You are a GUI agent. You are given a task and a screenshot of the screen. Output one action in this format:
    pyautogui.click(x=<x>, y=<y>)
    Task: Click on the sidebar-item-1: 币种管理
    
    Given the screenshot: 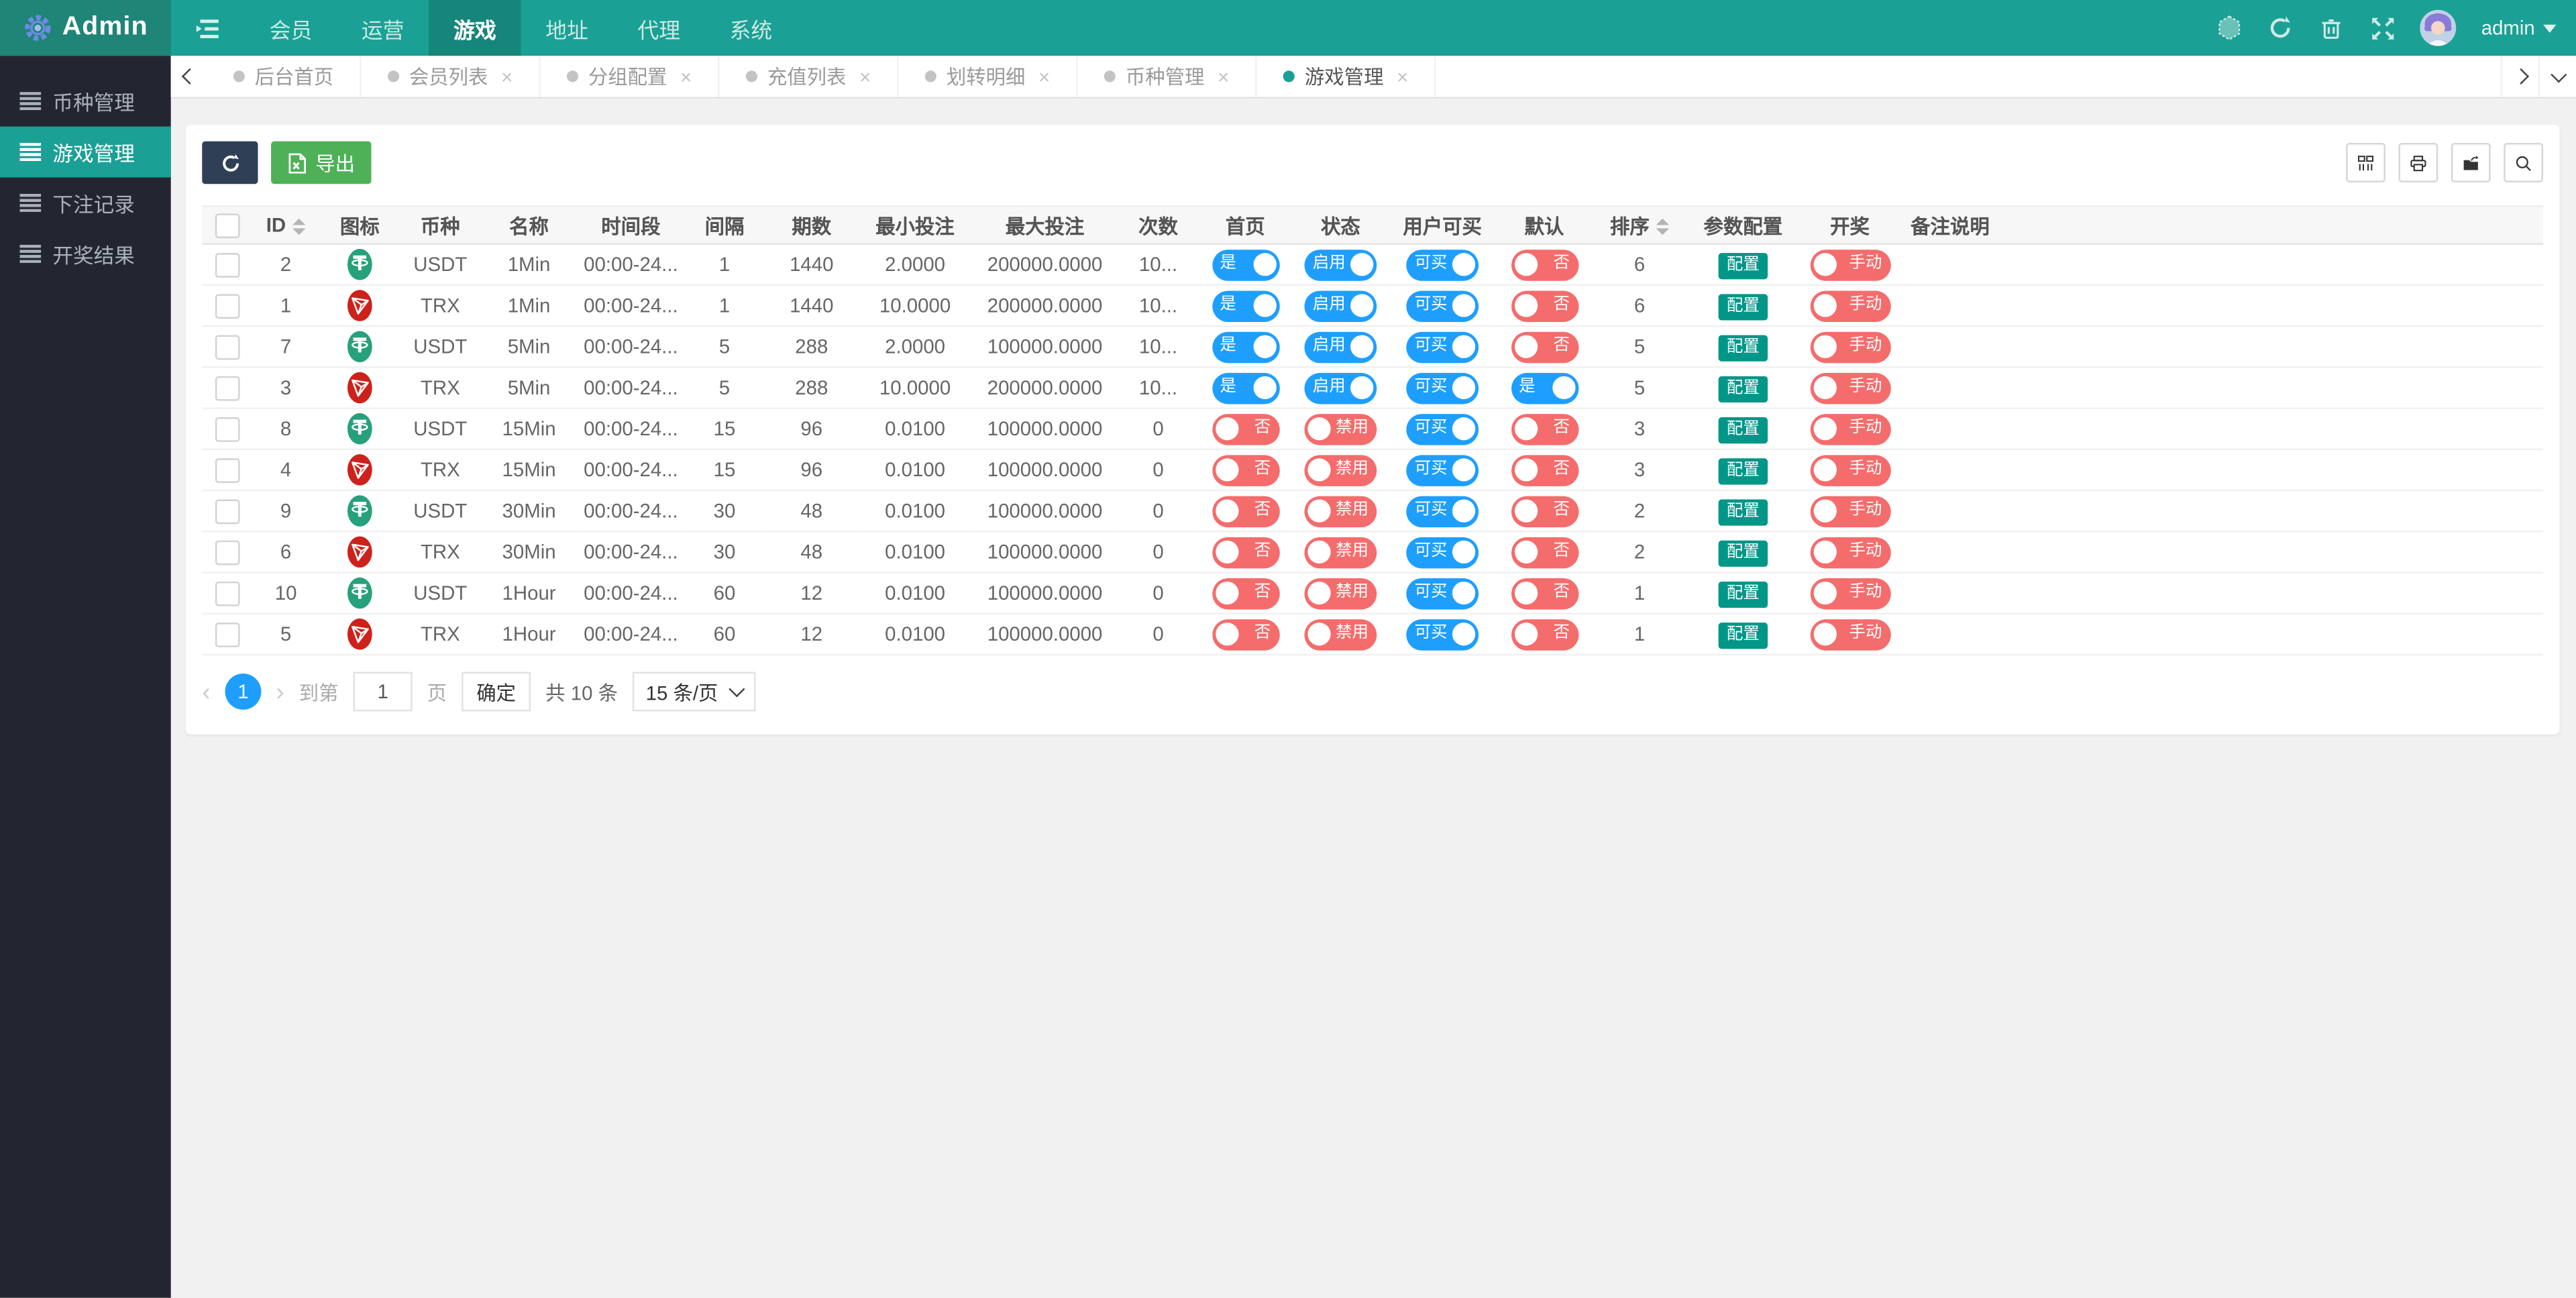 What is the action you would take?
    pyautogui.click(x=85, y=101)
    